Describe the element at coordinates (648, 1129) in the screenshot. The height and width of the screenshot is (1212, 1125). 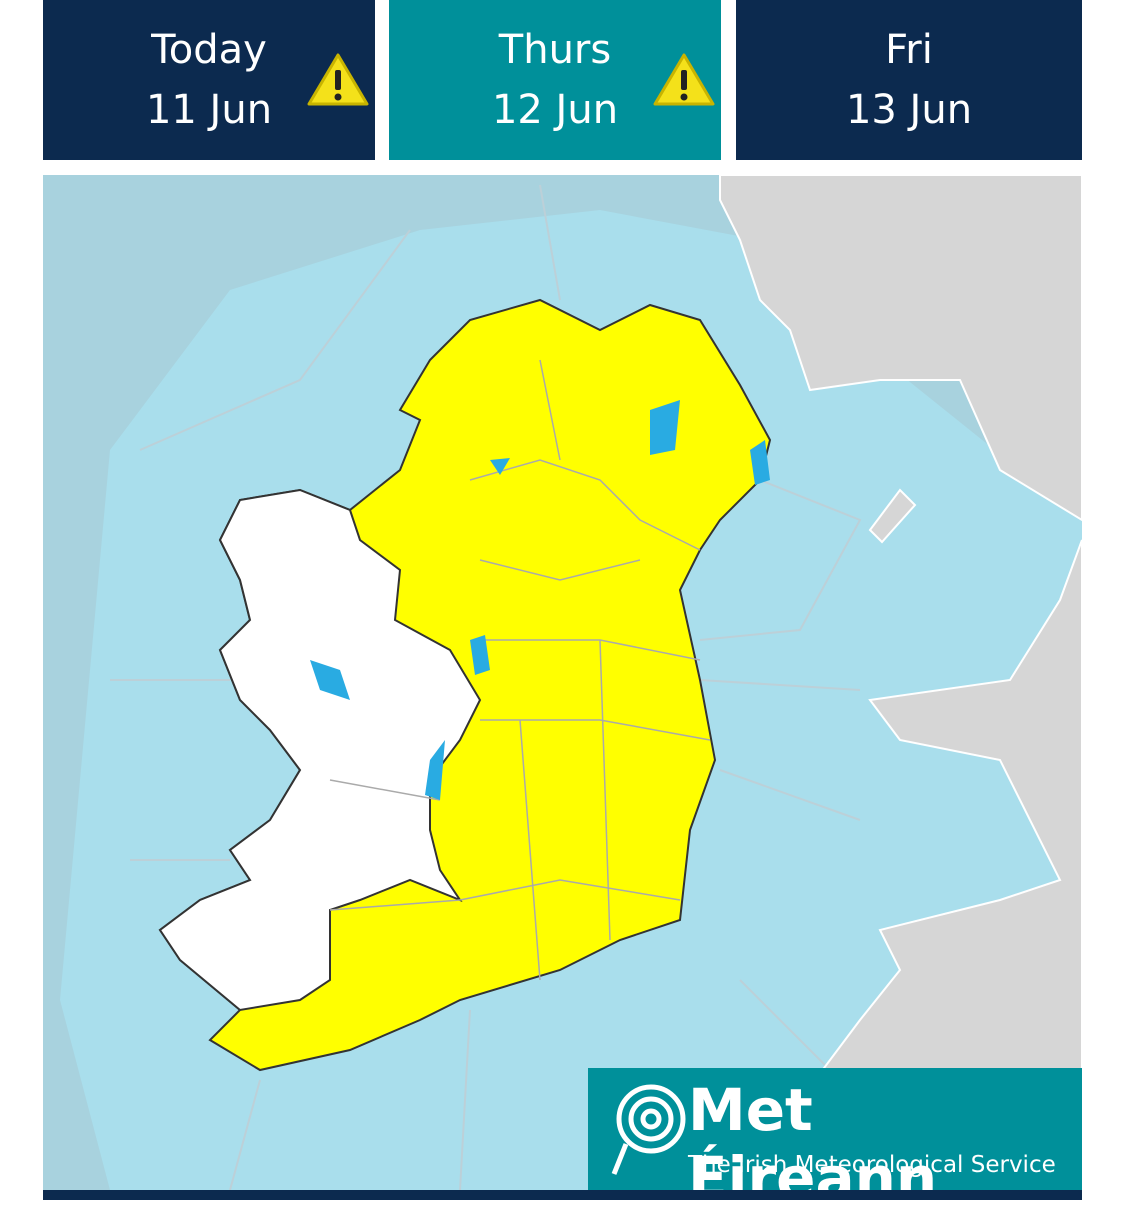
I see `logo-mark` at that location.